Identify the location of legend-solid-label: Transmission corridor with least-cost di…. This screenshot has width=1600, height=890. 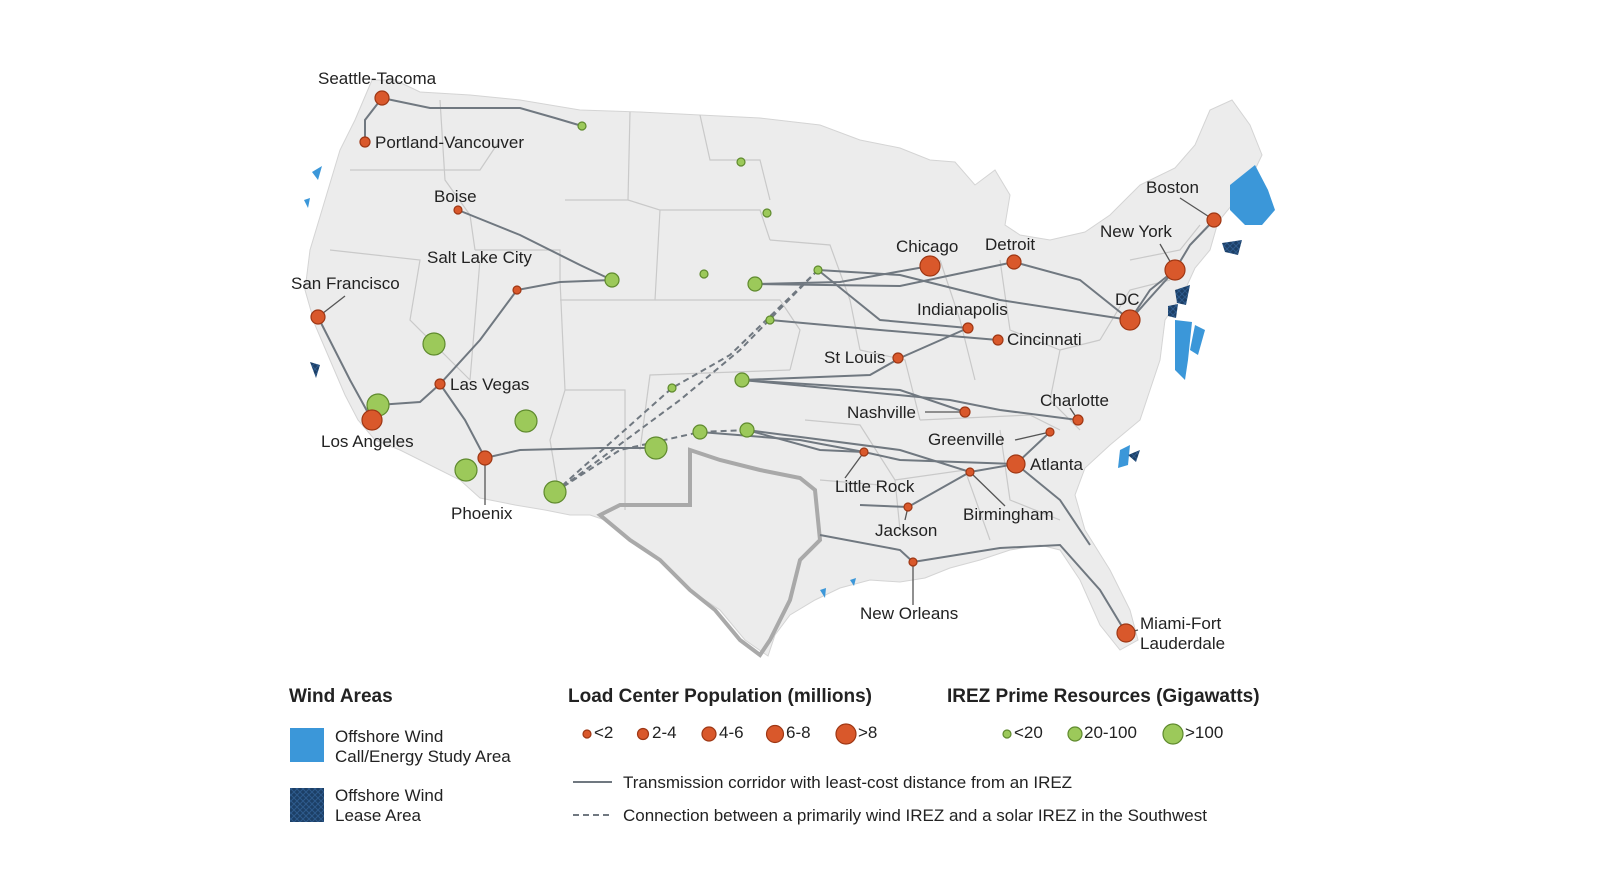
(847, 782).